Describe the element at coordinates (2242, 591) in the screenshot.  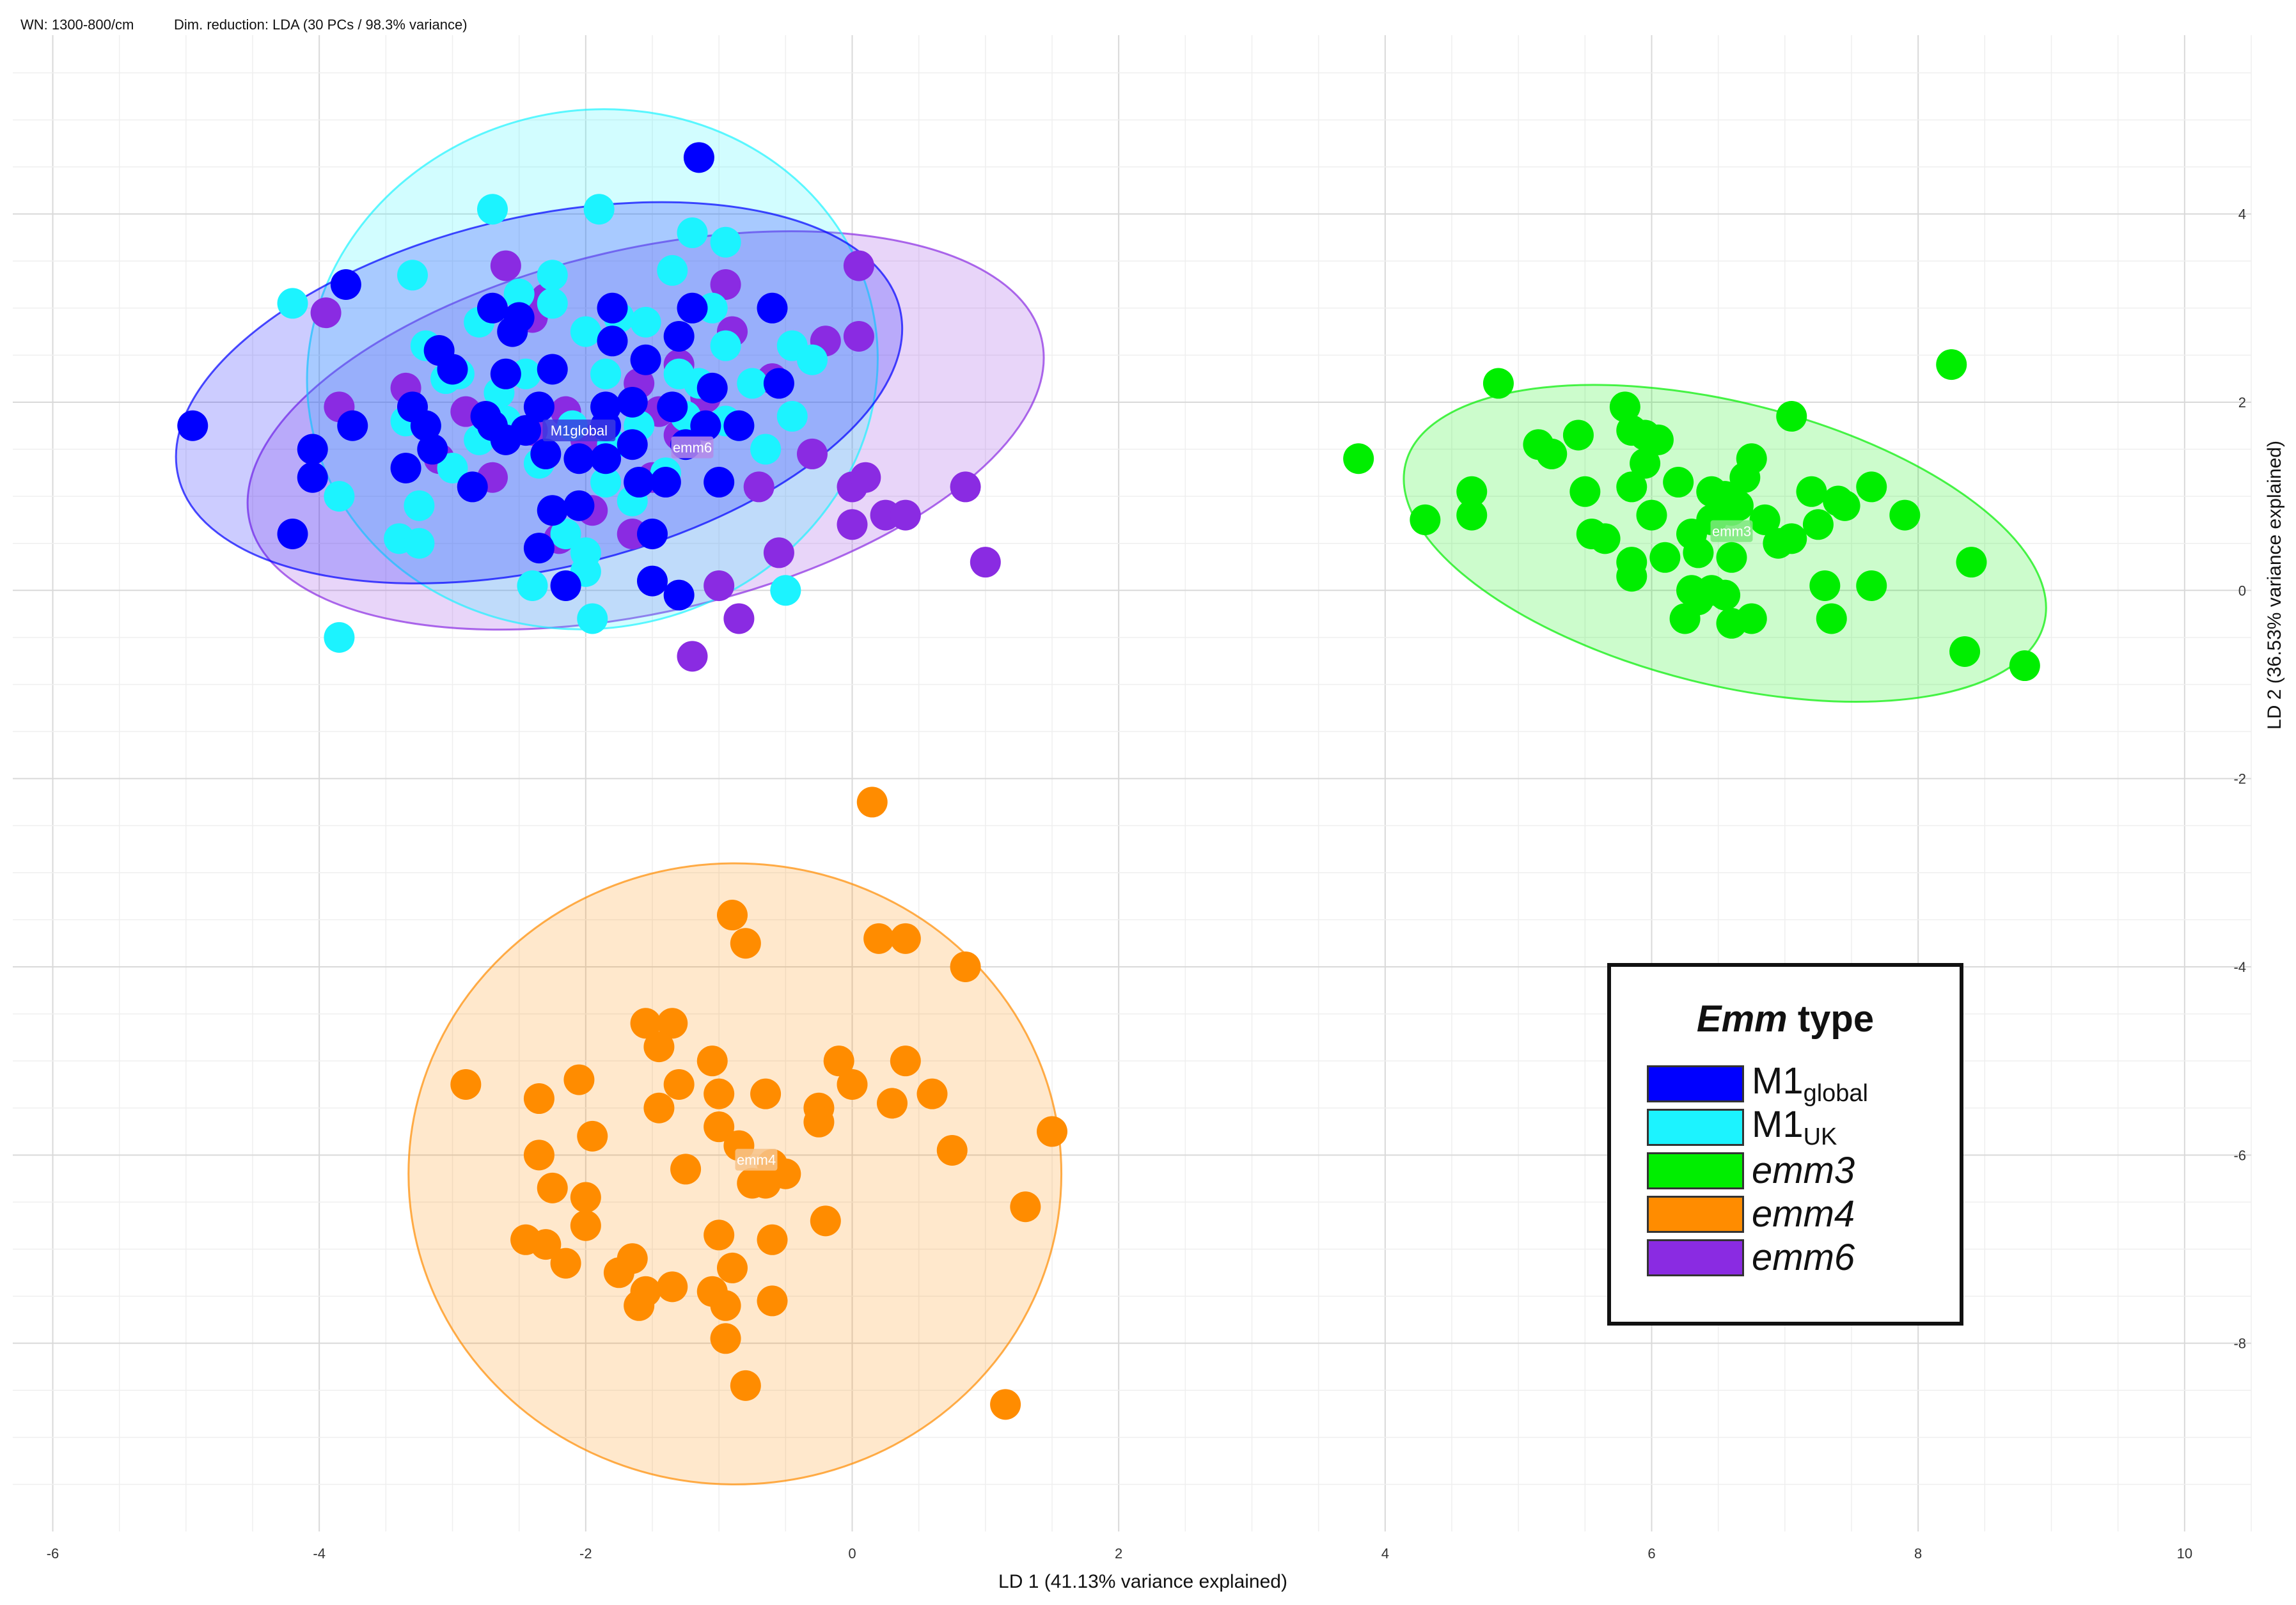
I see `y-tick-label: 0` at that location.